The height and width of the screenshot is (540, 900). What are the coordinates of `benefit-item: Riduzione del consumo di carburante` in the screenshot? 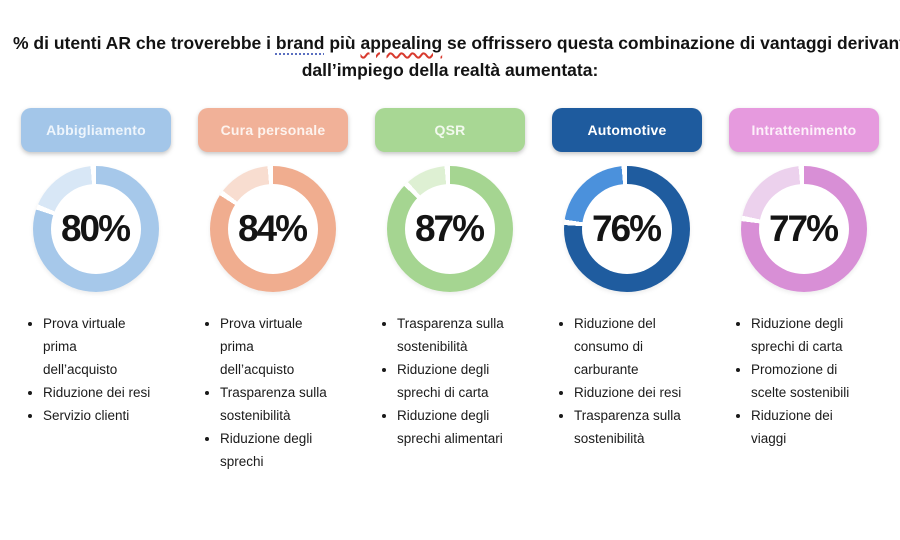 It's located at (638, 346).